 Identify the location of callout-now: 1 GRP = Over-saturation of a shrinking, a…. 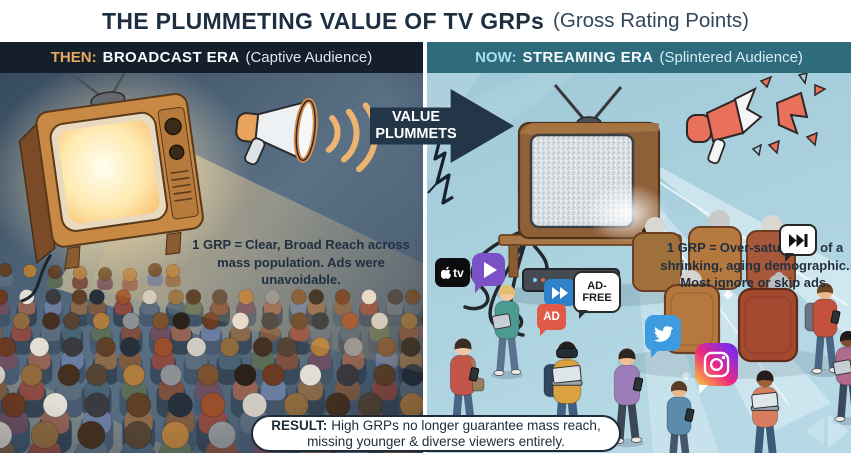
(753, 265).